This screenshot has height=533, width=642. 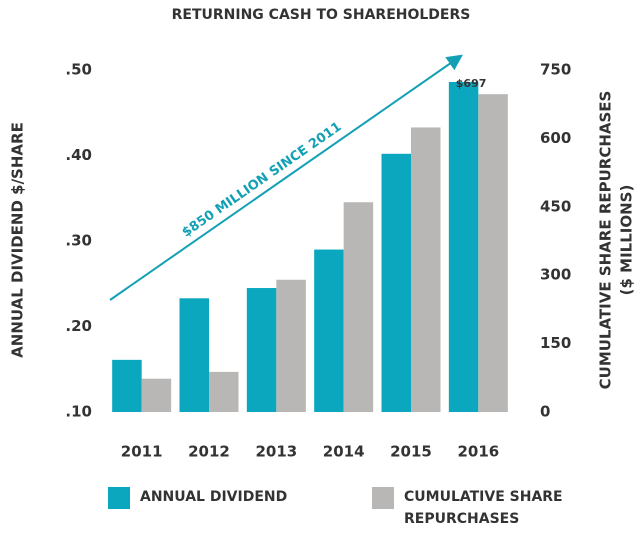 I want to click on y2-tick-label: 0, so click(x=545, y=412).